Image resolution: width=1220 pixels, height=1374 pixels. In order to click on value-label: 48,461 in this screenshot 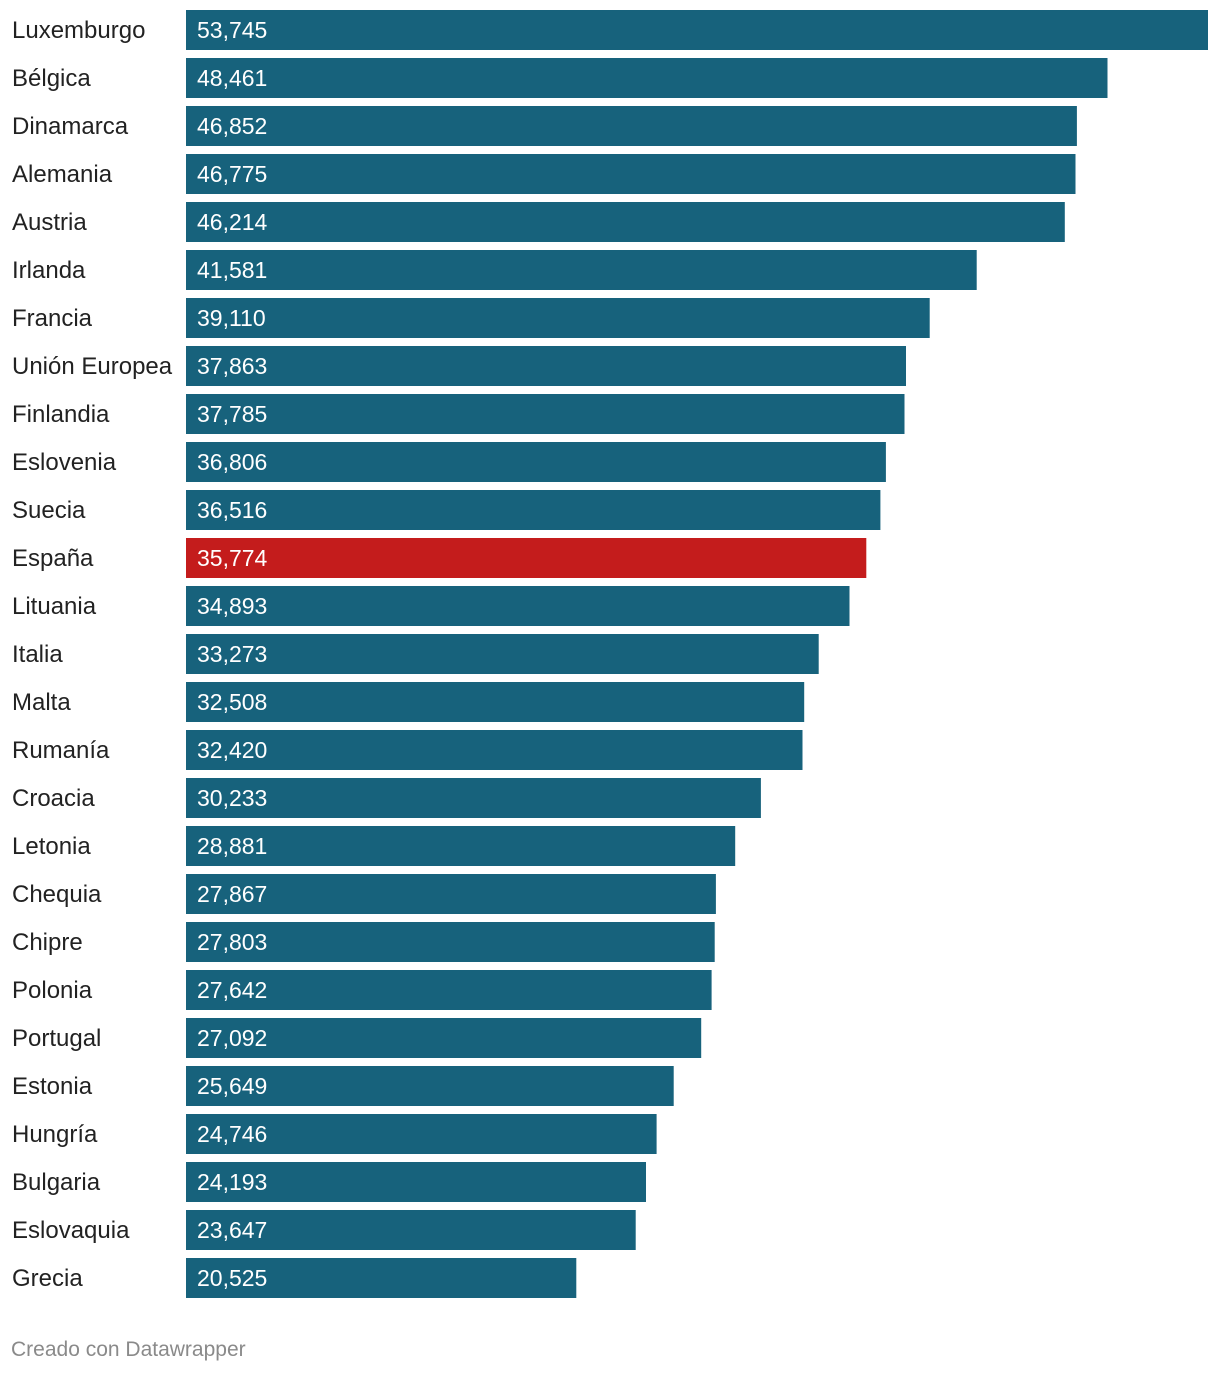, I will do `click(232, 78)`.